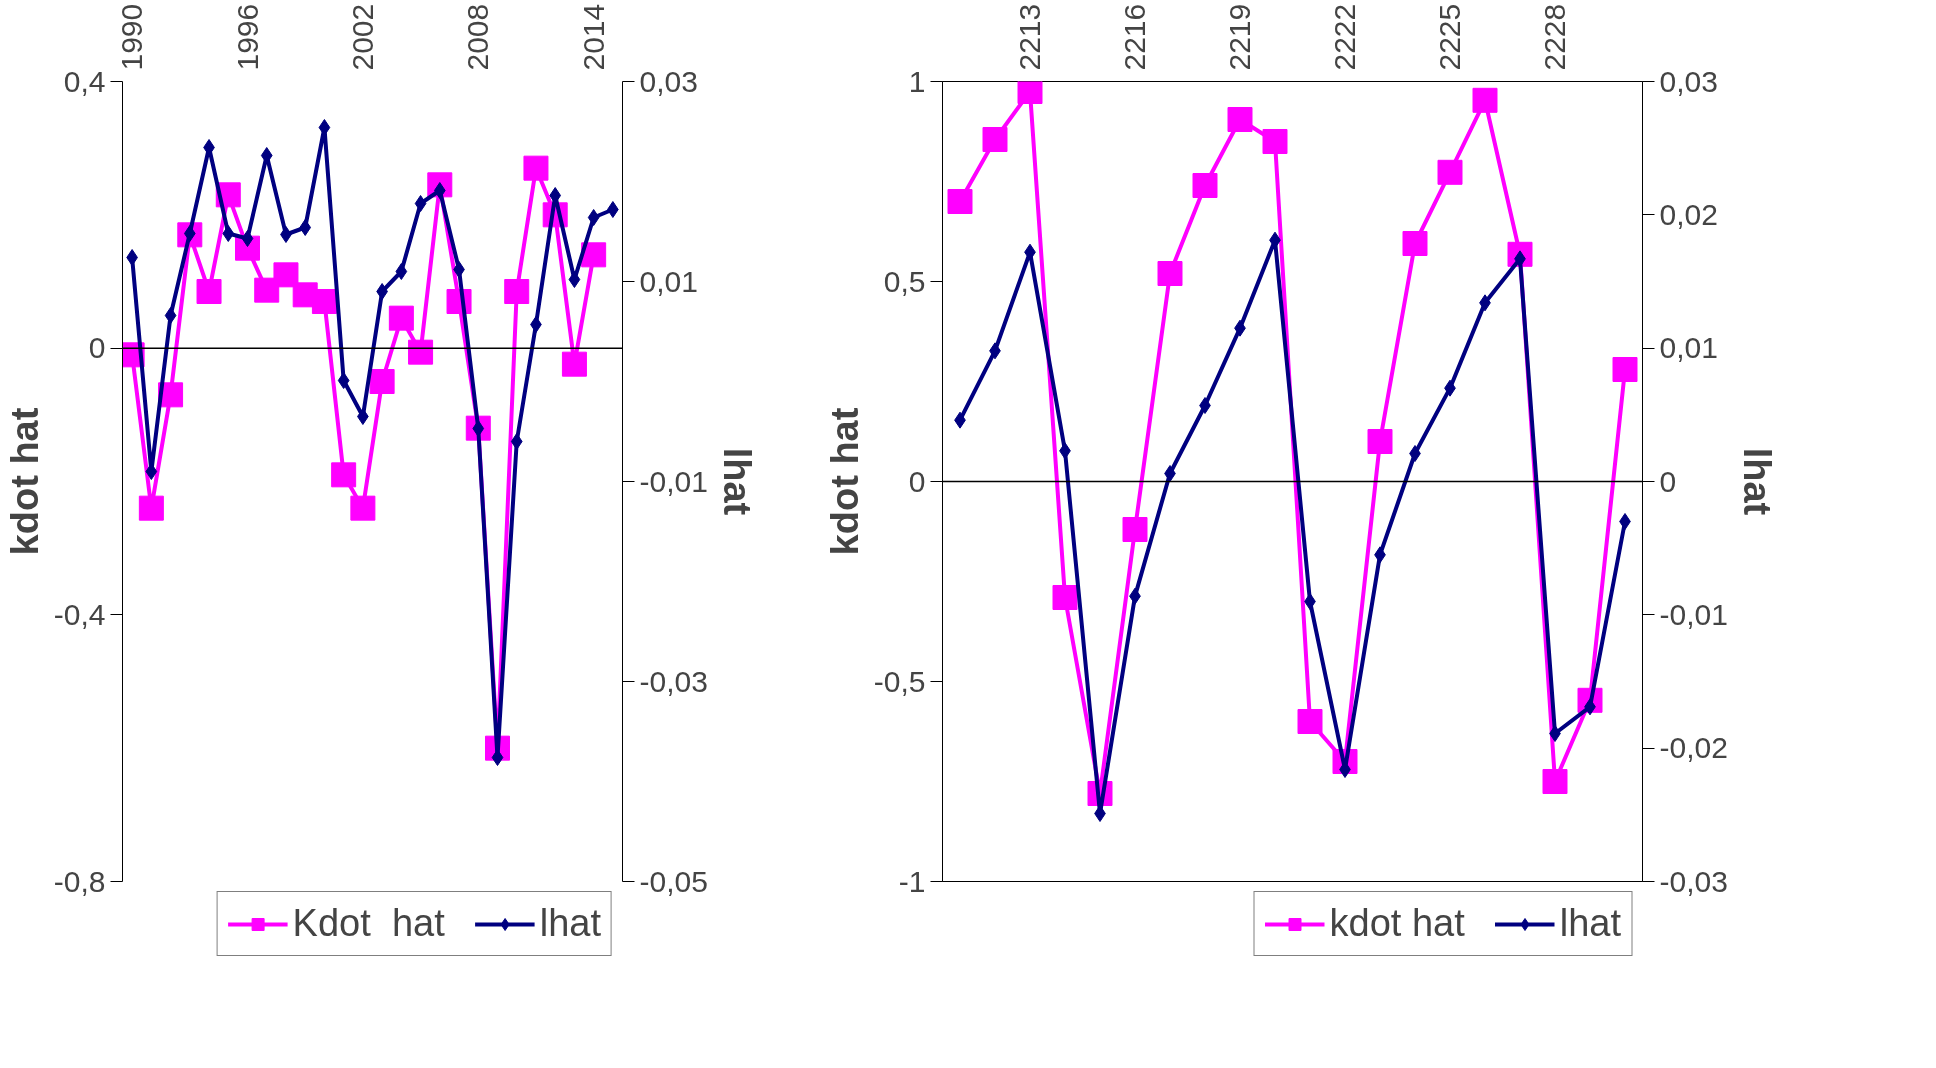 This screenshot has width=1936, height=1068. I want to click on y-tick-label: 0,5, so click(904, 281).